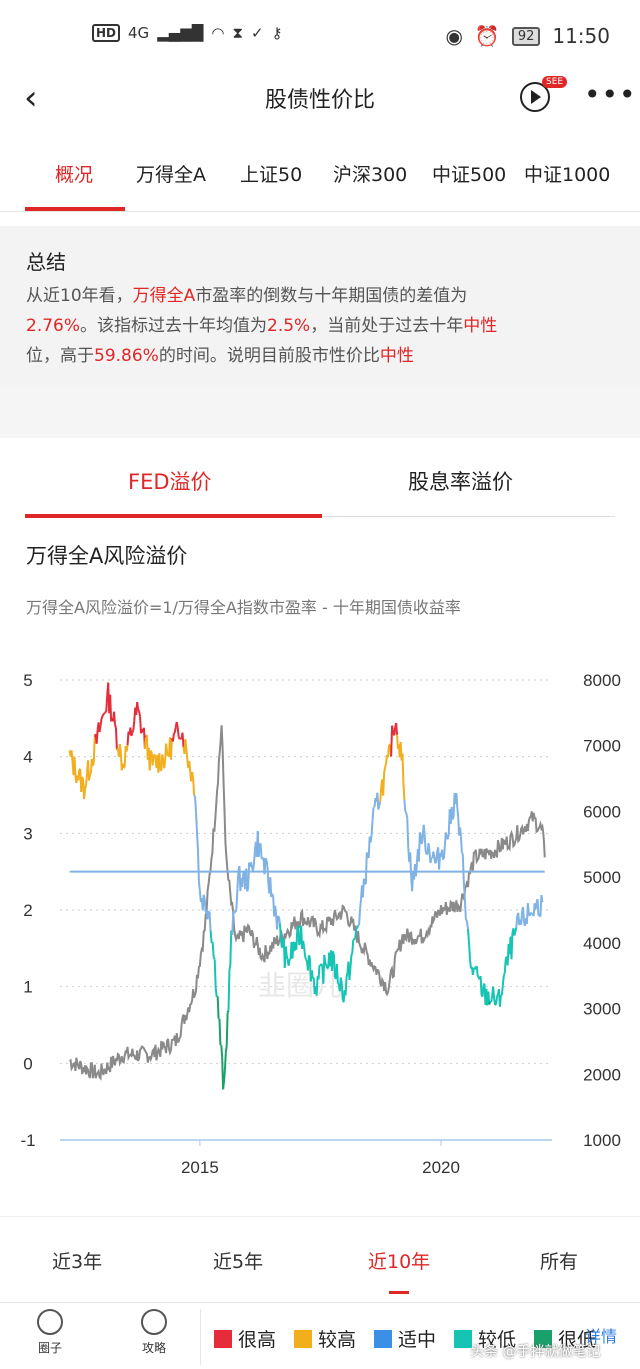 The image size is (640, 1369). What do you see at coordinates (441, 1167) in the screenshot?
I see `x-tick-label: 2020` at bounding box center [441, 1167].